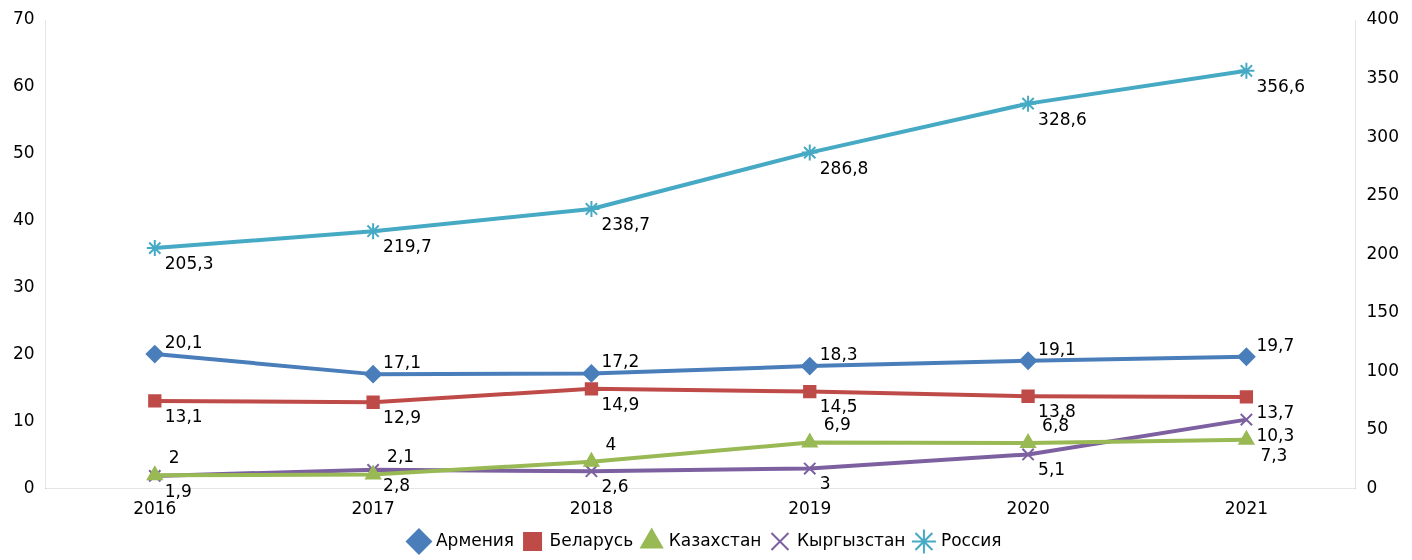  Describe the element at coordinates (1383, 135) in the screenshot. I see `y2-tick-label: 300` at that location.